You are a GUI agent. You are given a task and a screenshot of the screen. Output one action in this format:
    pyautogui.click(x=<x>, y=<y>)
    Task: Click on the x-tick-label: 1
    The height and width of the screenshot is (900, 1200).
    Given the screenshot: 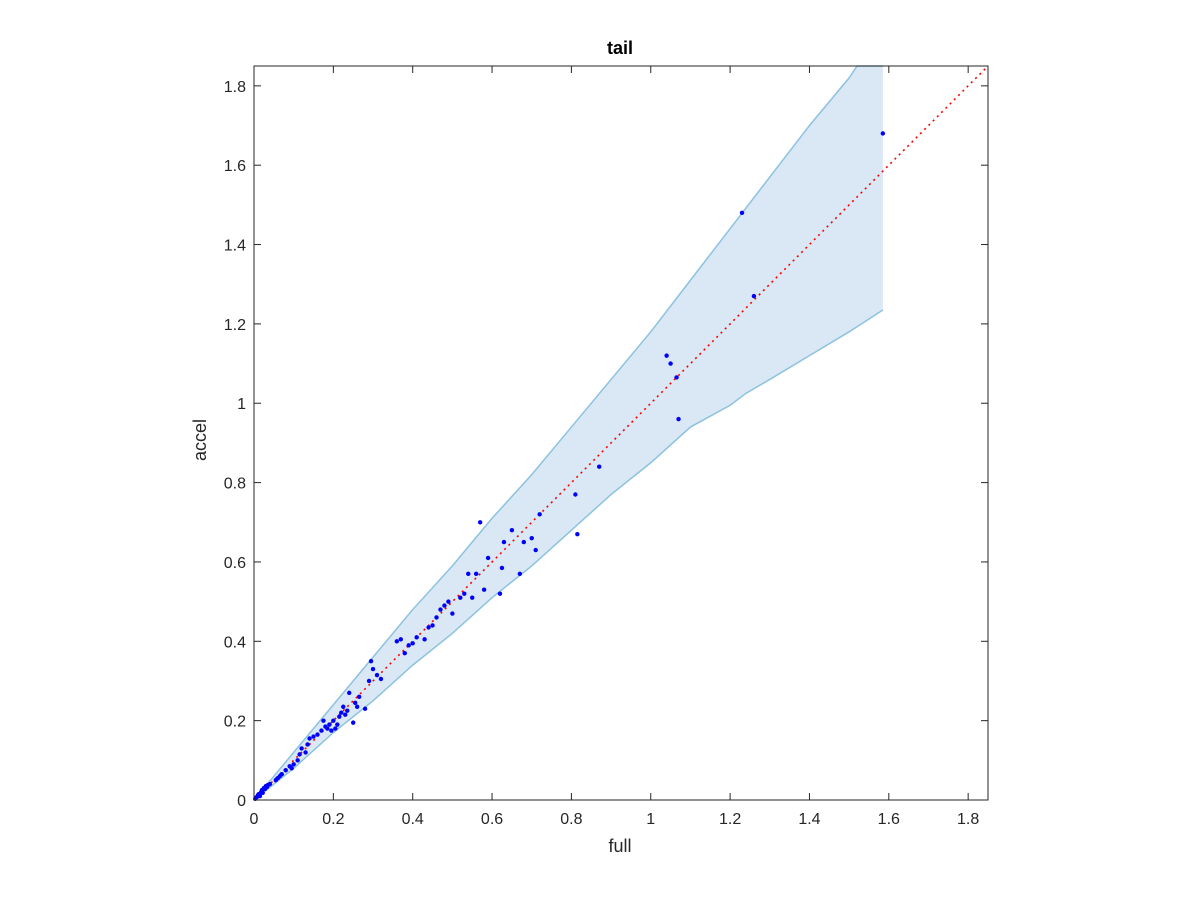 What is the action you would take?
    pyautogui.click(x=650, y=819)
    